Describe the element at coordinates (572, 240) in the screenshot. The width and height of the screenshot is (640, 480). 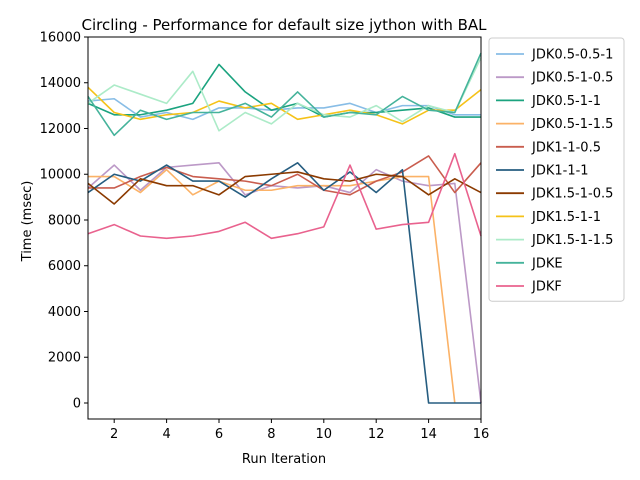
I see `legend-entry: JDK1.5-1-1.5` at that location.